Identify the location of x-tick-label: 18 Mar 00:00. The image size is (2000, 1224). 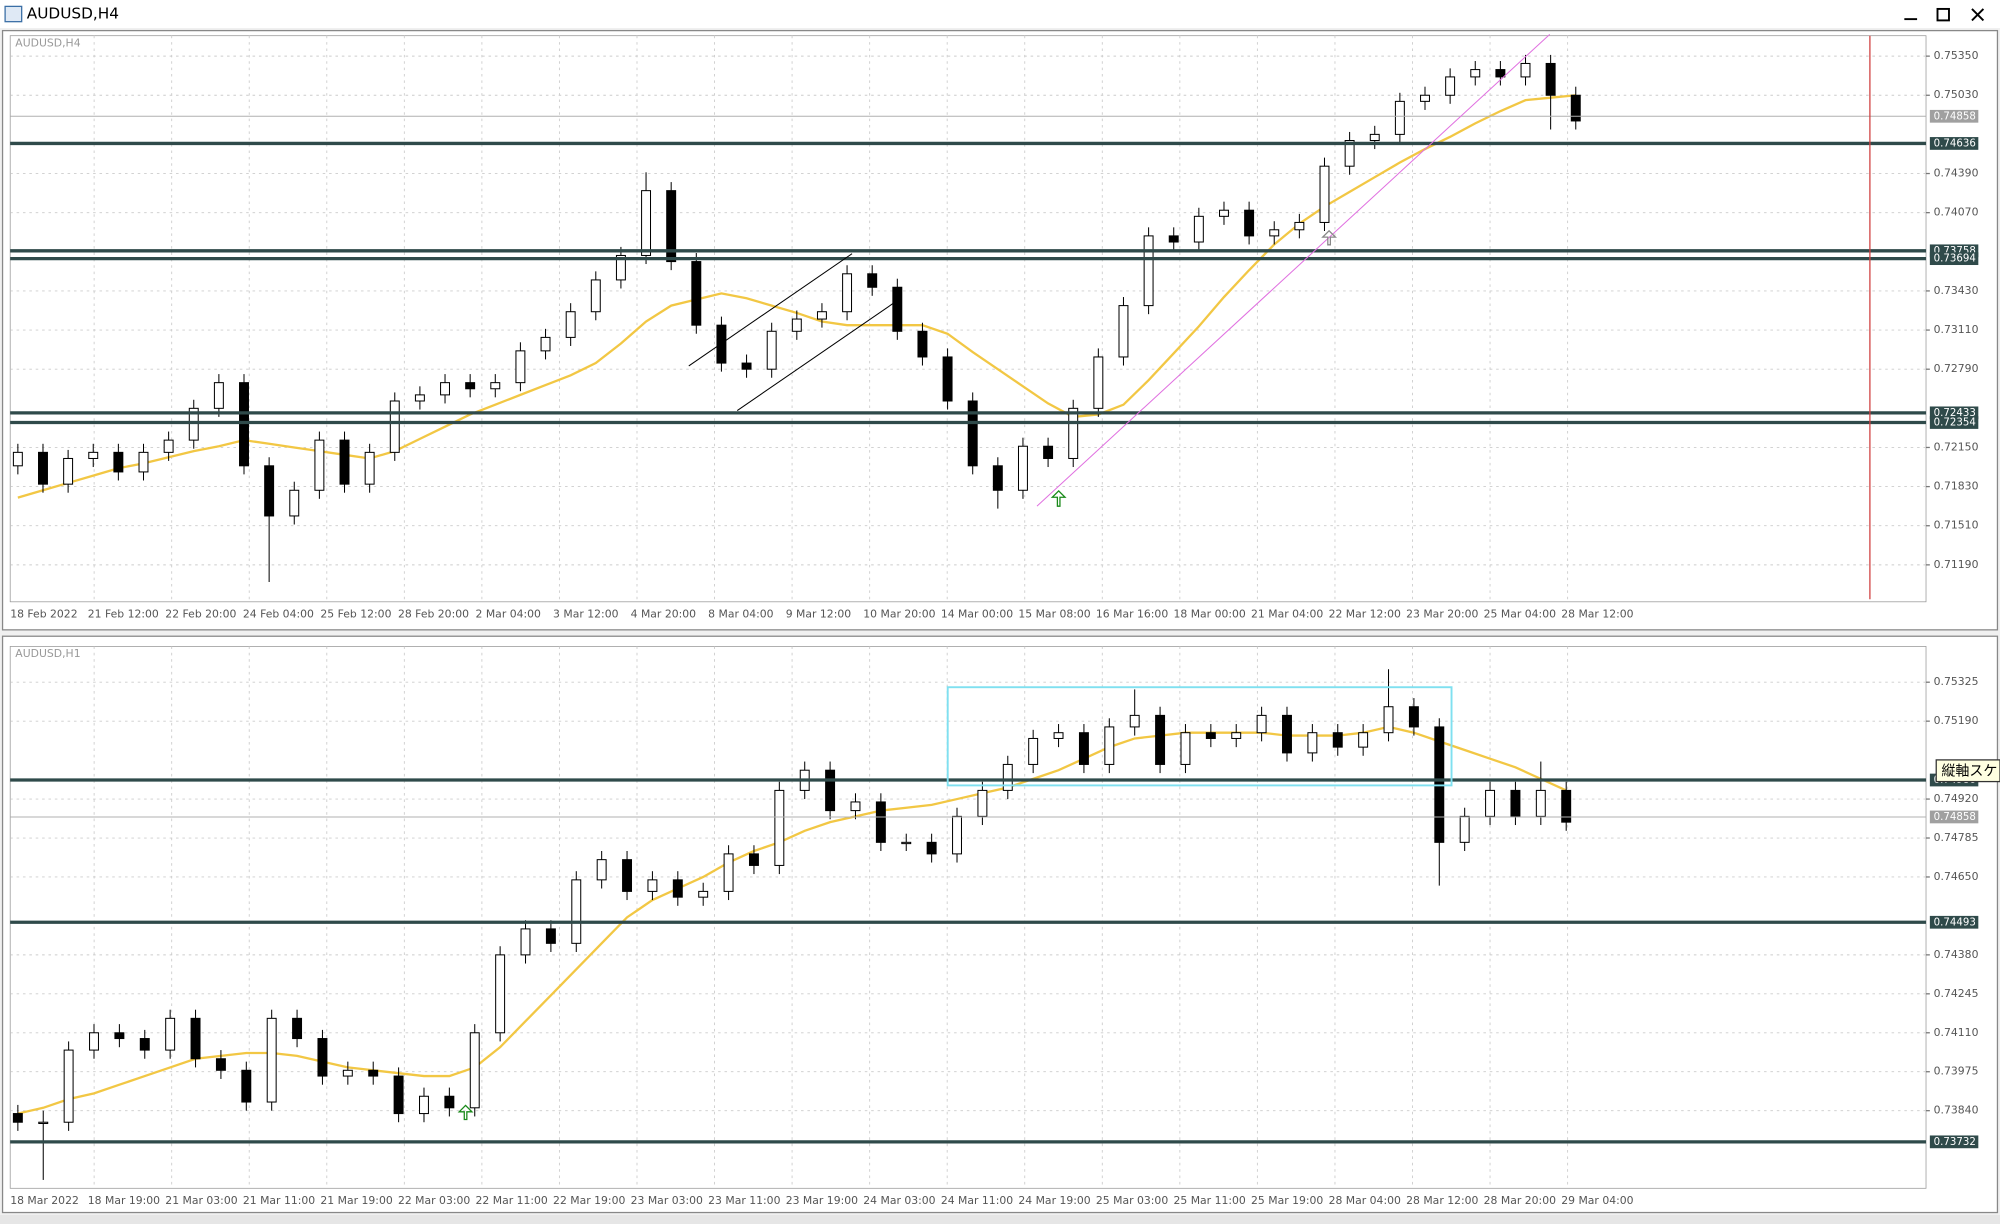
(1209, 614).